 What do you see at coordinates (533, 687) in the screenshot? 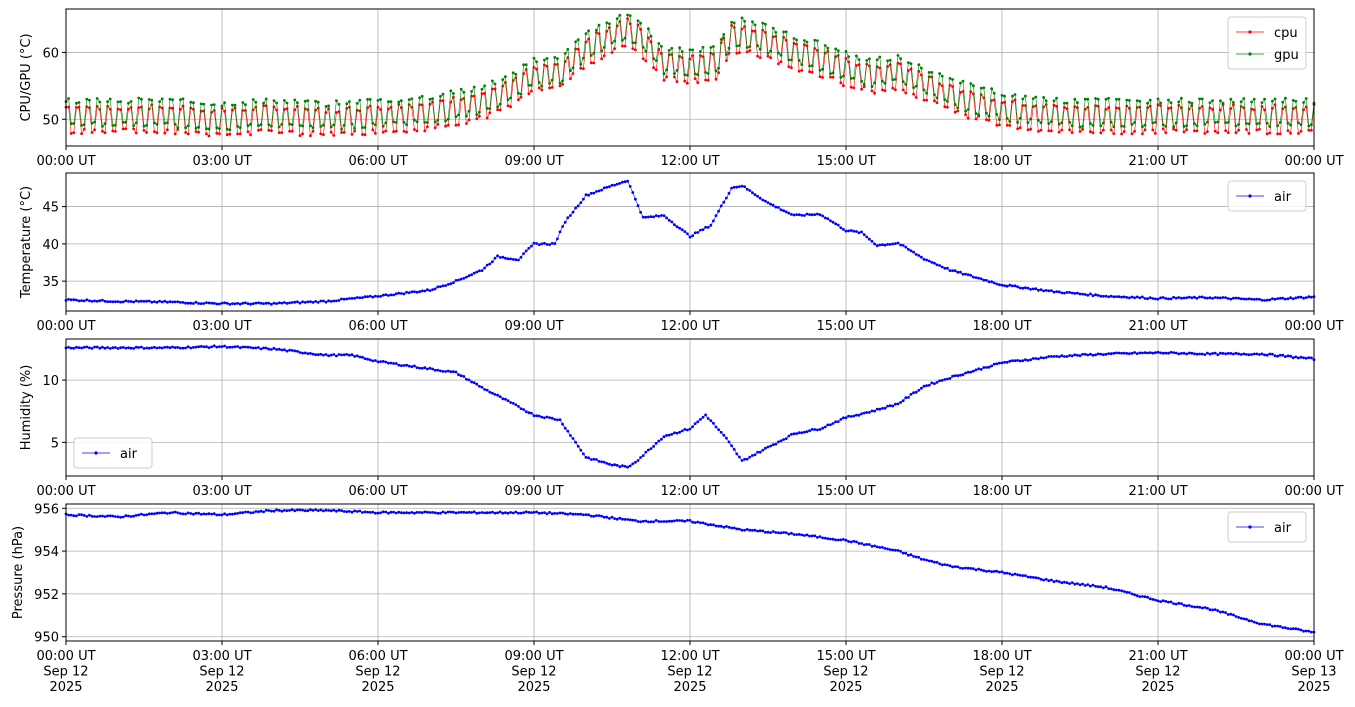
I see `x-tick-label: 2025` at bounding box center [533, 687].